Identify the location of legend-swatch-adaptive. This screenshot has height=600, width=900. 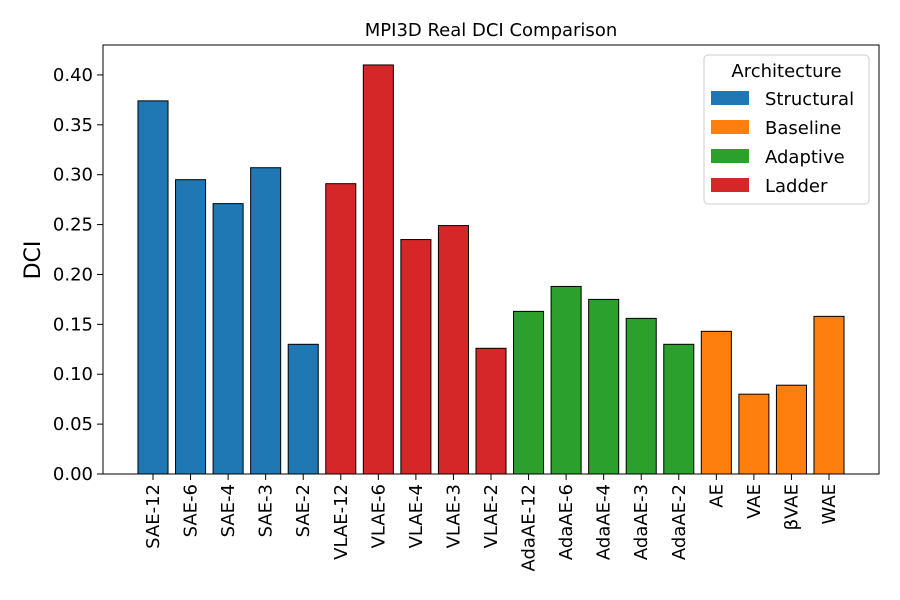
(730, 156).